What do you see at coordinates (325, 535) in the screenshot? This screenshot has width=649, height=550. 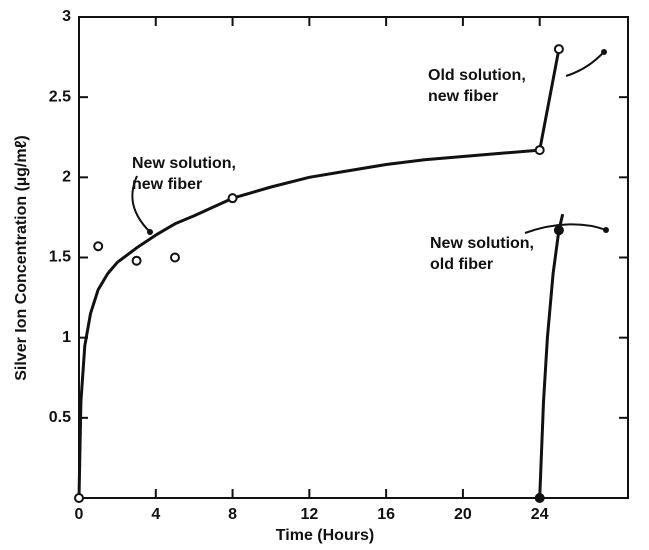 I see `x-axis-label: Time (Hours)` at bounding box center [325, 535].